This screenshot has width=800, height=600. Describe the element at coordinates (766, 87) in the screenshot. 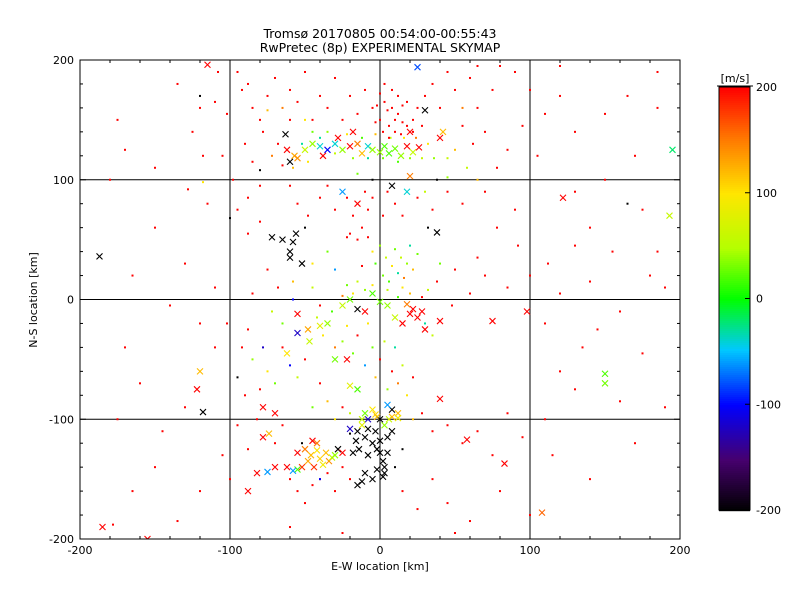

I see `colorbar-tick-label: 200` at that location.